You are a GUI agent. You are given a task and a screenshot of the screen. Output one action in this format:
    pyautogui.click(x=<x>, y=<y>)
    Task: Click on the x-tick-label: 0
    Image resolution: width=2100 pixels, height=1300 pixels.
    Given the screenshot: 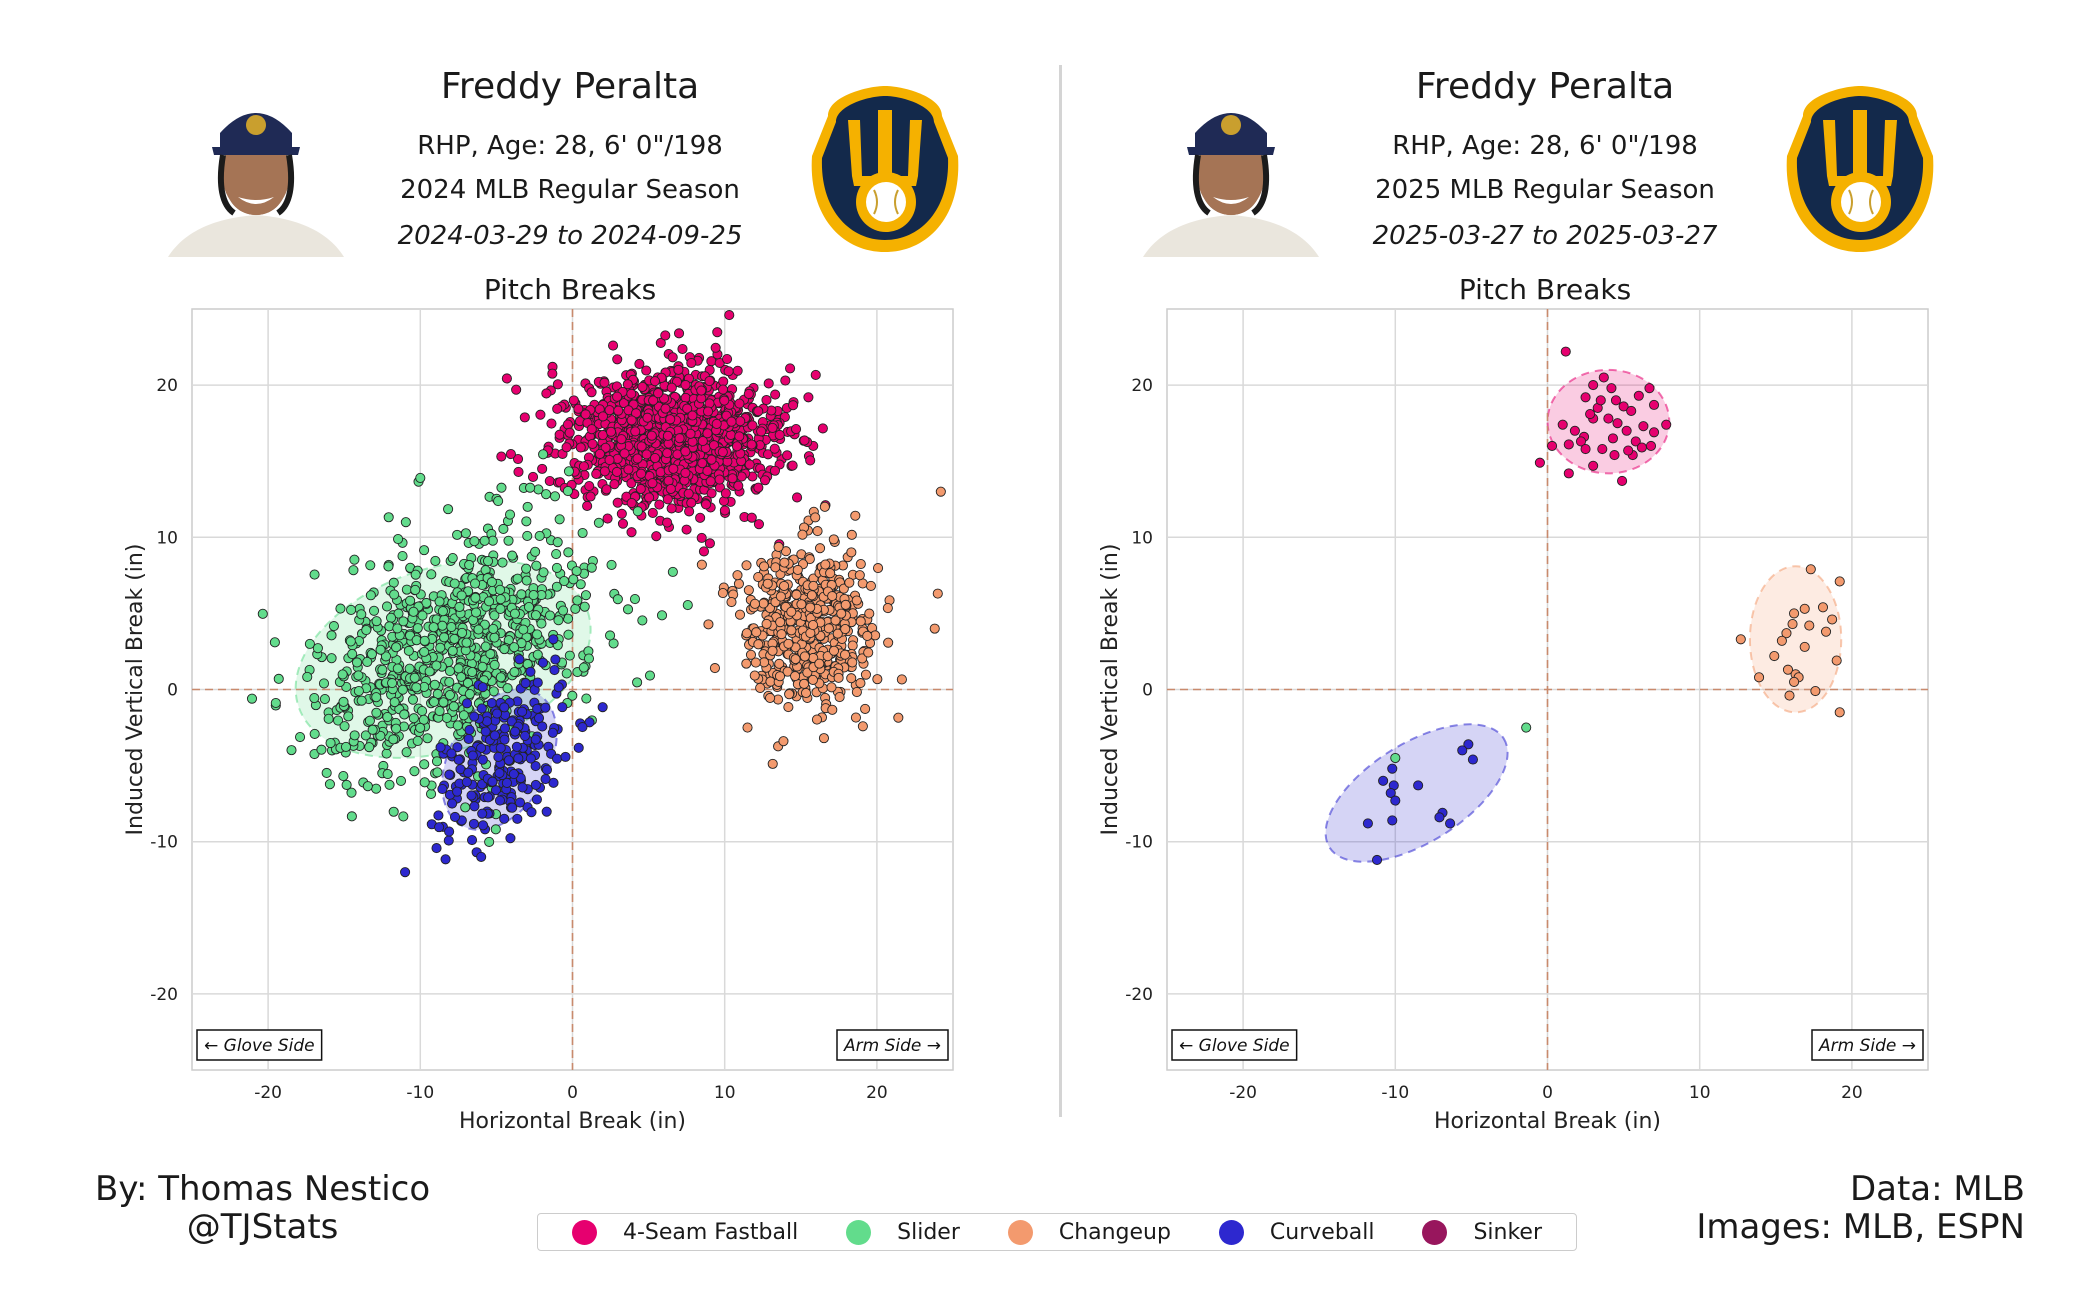 What is the action you would take?
    pyautogui.click(x=1547, y=1093)
    